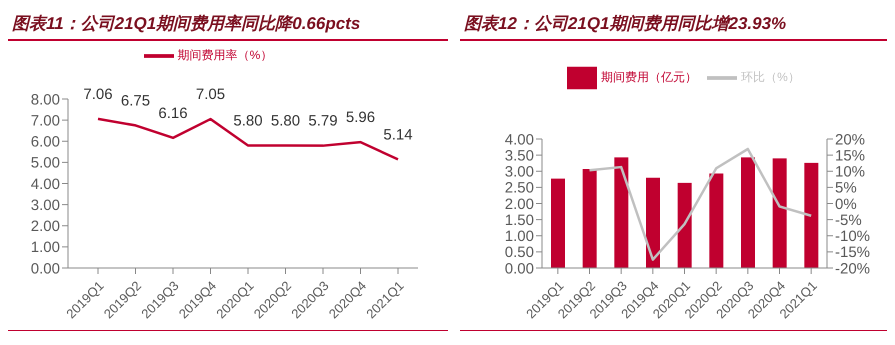 The image size is (895, 345). Describe the element at coordinates (852, 253) in the screenshot. I see `y2-tick-label: -15%` at that location.